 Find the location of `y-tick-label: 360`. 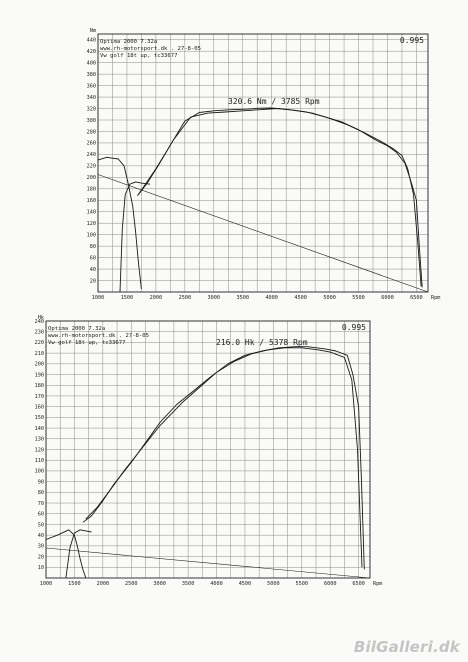

y-tick-label: 360 is located at coordinates (91, 86).